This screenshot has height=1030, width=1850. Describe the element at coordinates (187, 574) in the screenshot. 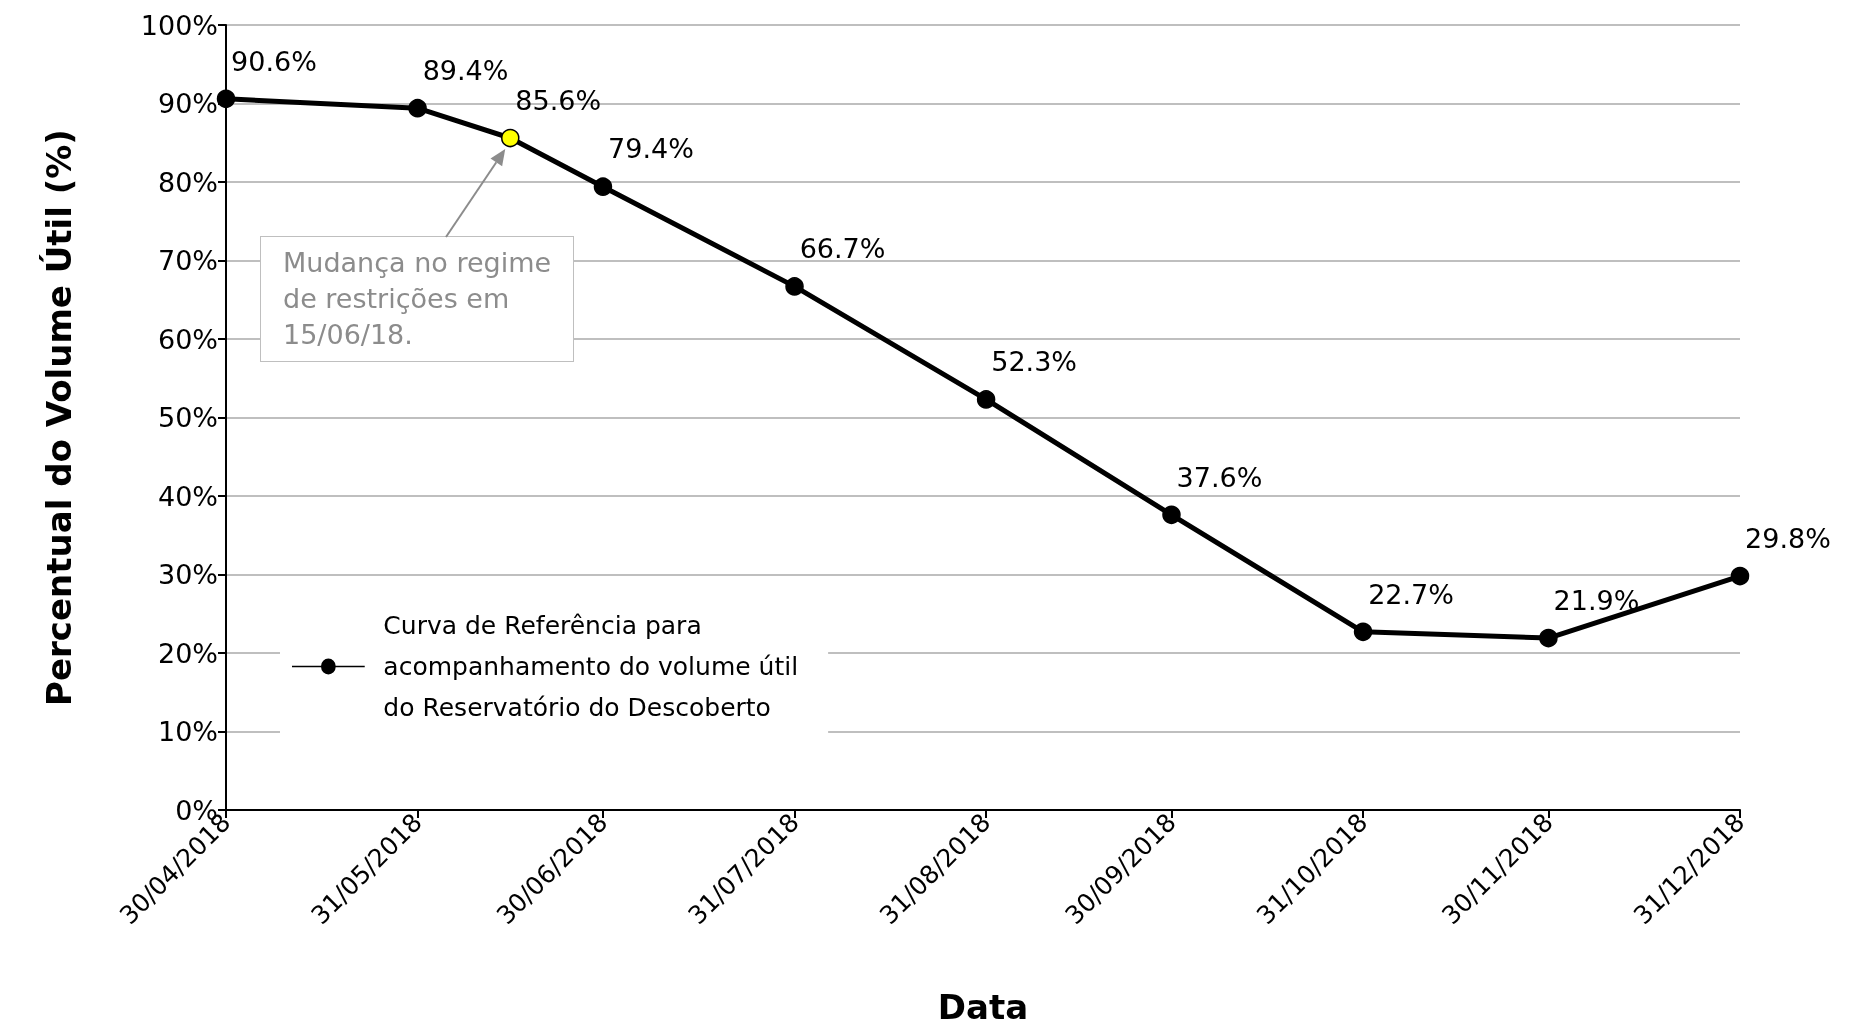

I see `y-tick-label: 30%` at that location.